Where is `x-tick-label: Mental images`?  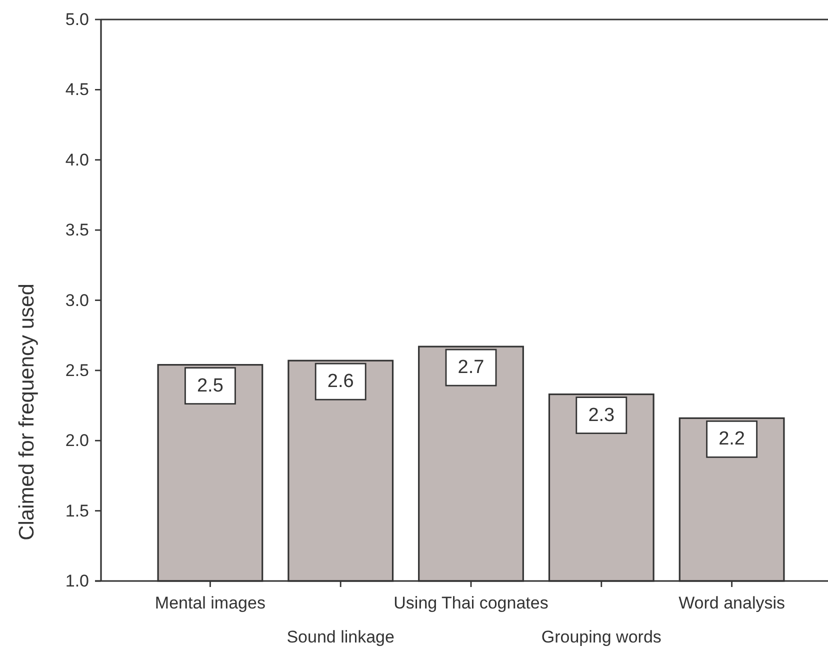 x-tick-label: Mental images is located at coordinates (210, 603).